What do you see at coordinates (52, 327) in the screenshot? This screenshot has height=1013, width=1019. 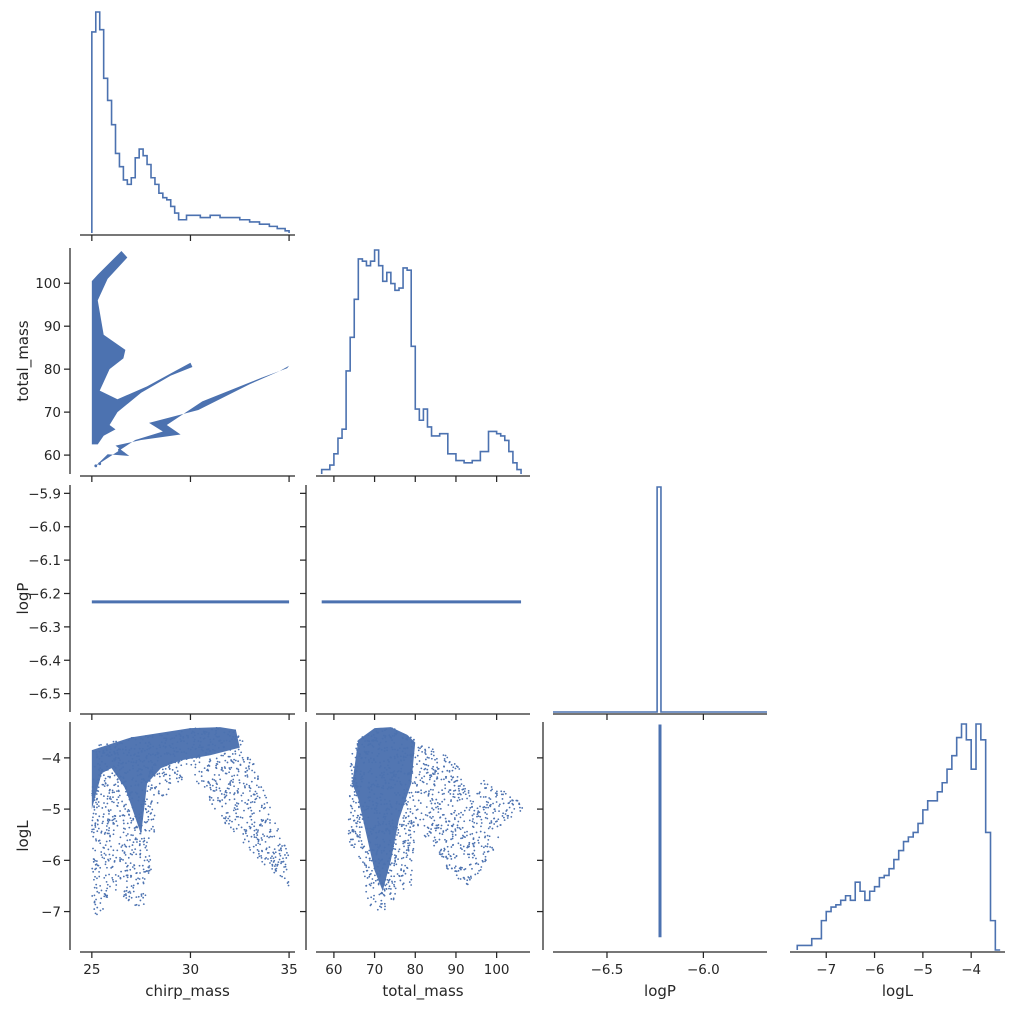 I see `y-tick-label: 90` at bounding box center [52, 327].